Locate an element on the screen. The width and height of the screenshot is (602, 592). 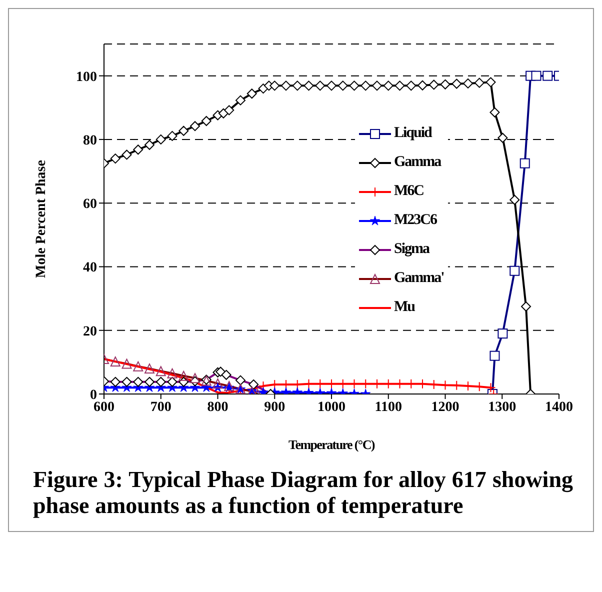
y-tick-label: 80 is located at coordinates (90, 140).